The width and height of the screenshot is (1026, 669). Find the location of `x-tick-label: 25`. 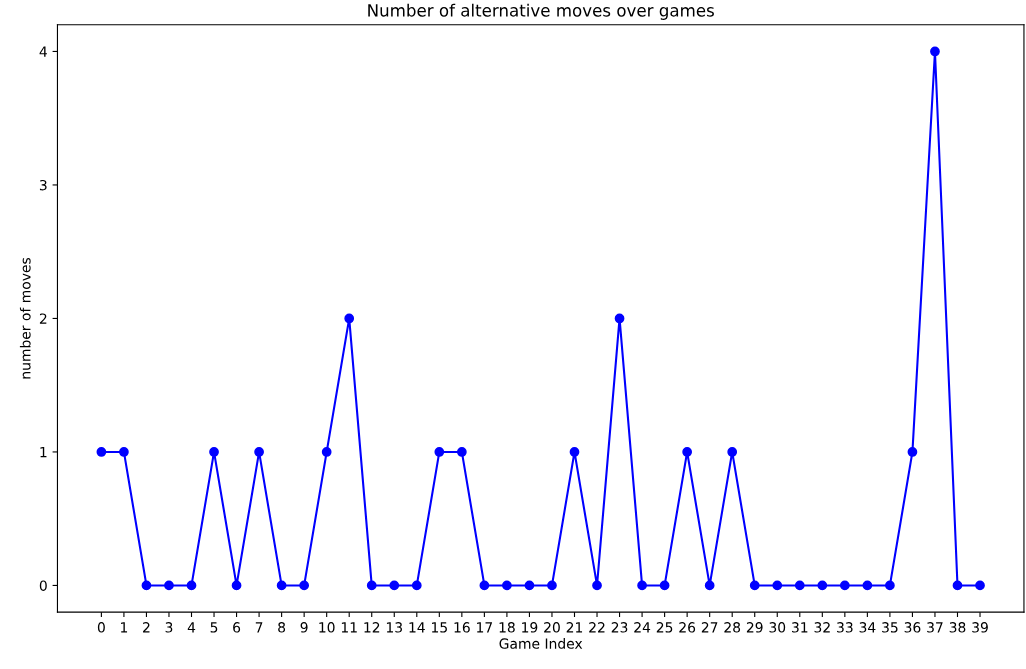

x-tick-label: 25 is located at coordinates (664, 627).